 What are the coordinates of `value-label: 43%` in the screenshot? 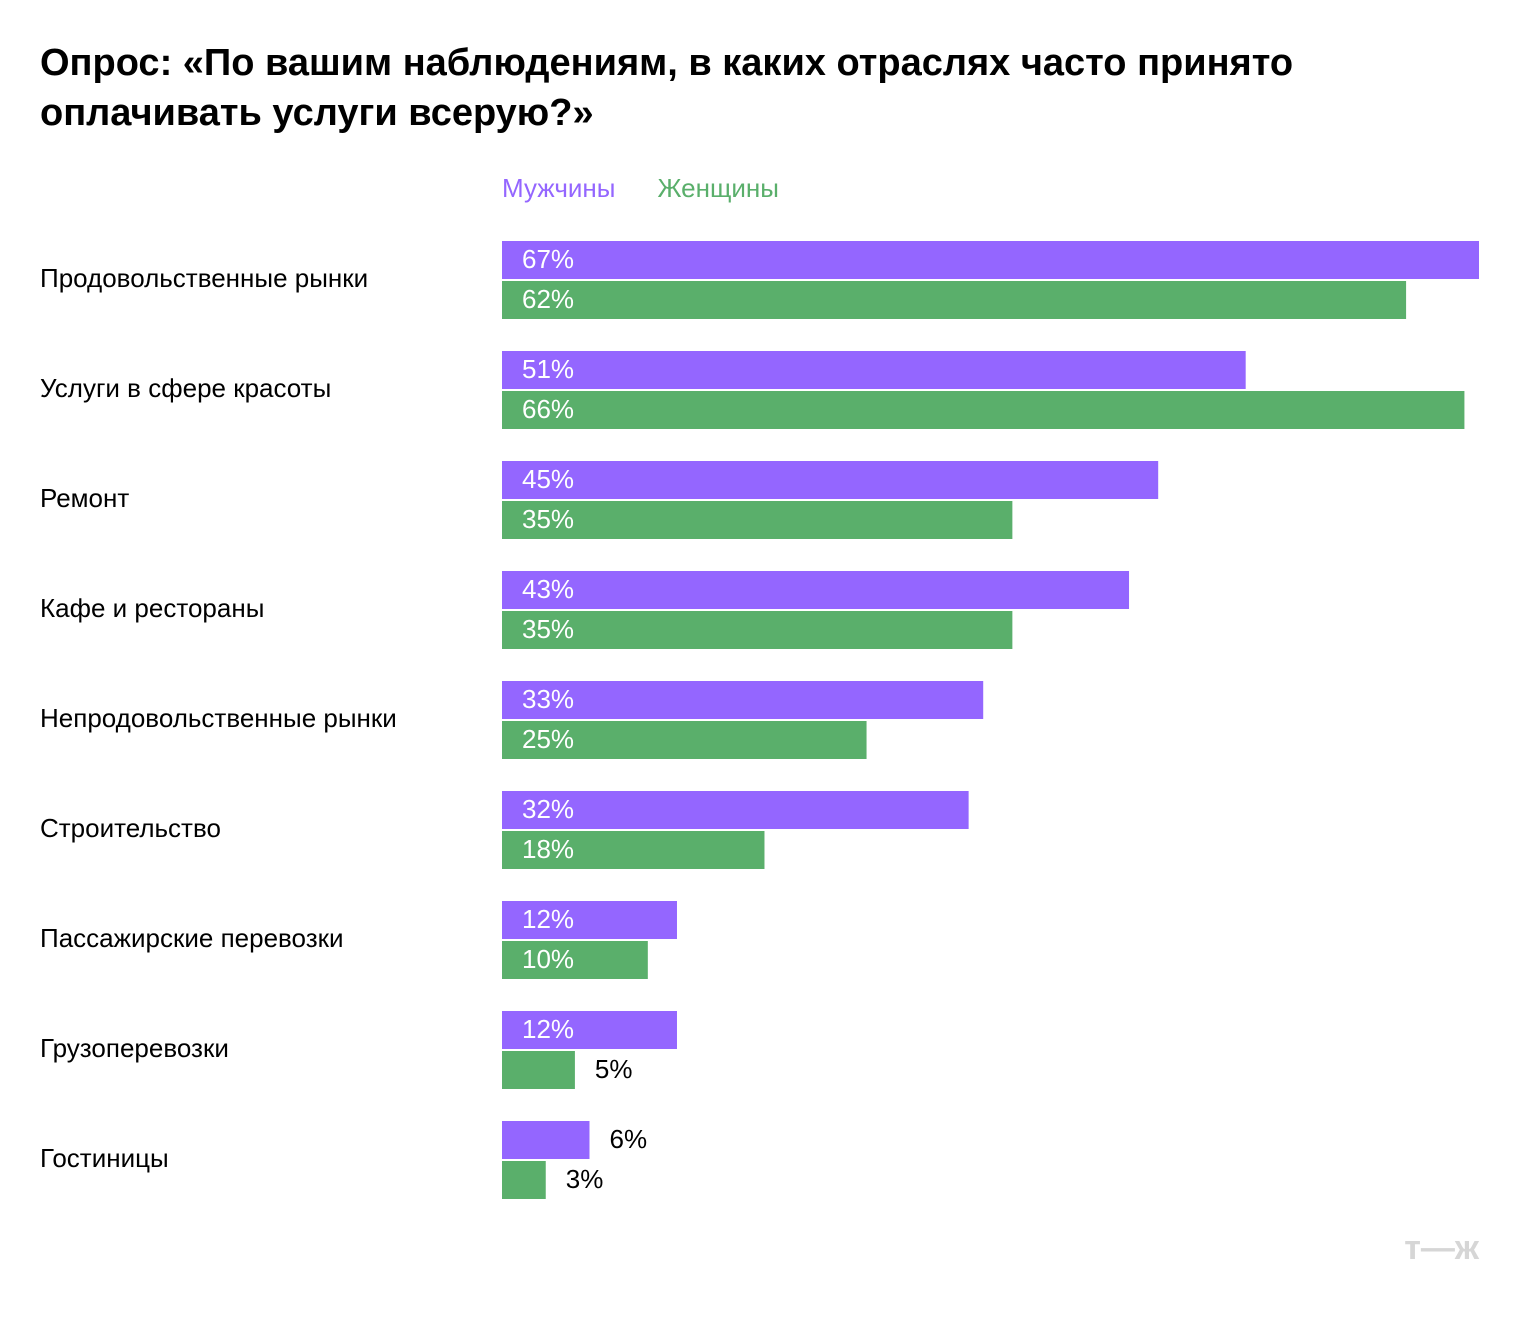 It's located at (548, 589).